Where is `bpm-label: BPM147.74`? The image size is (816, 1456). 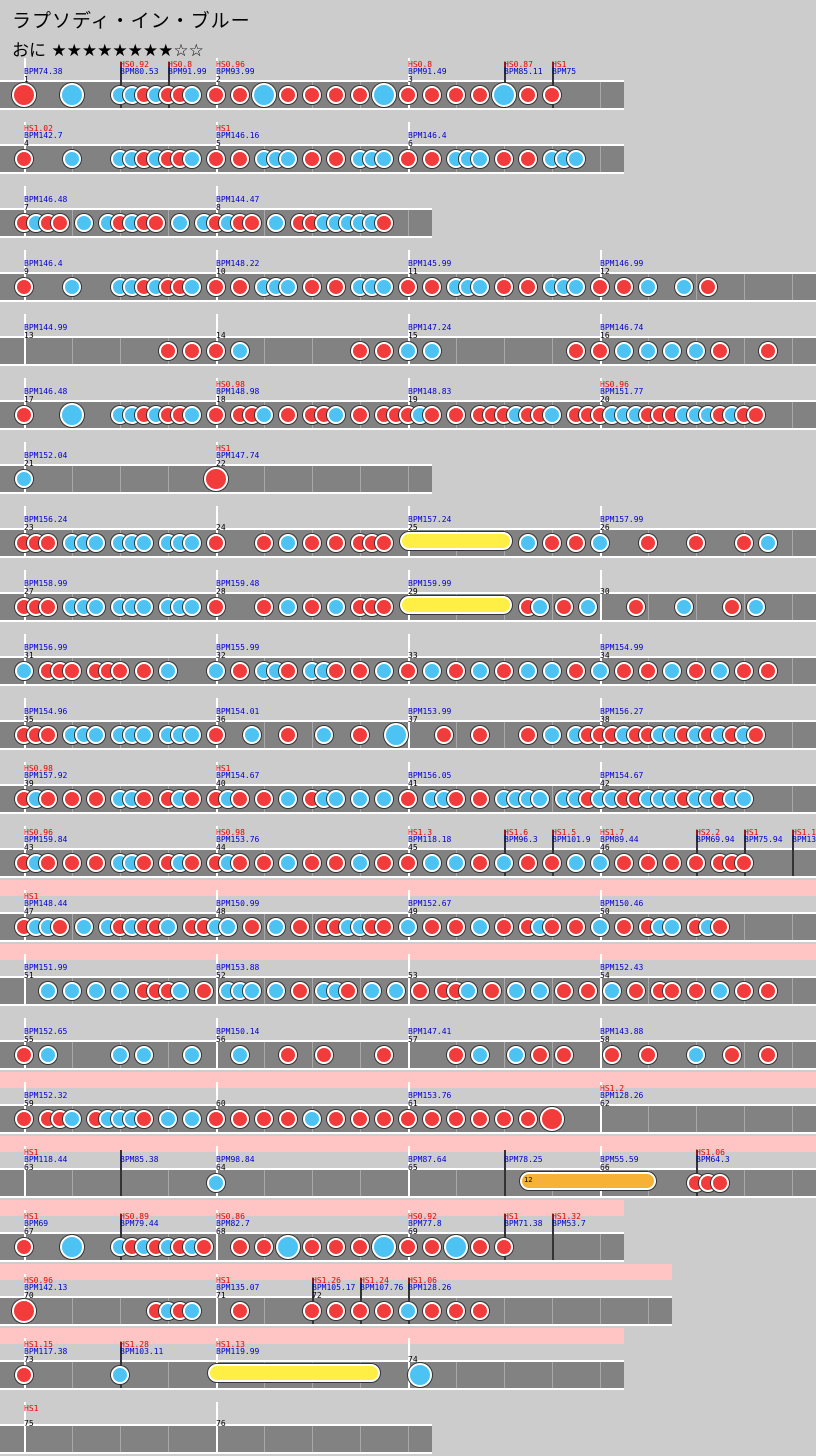 bpm-label: BPM147.74 is located at coordinates (238, 455).